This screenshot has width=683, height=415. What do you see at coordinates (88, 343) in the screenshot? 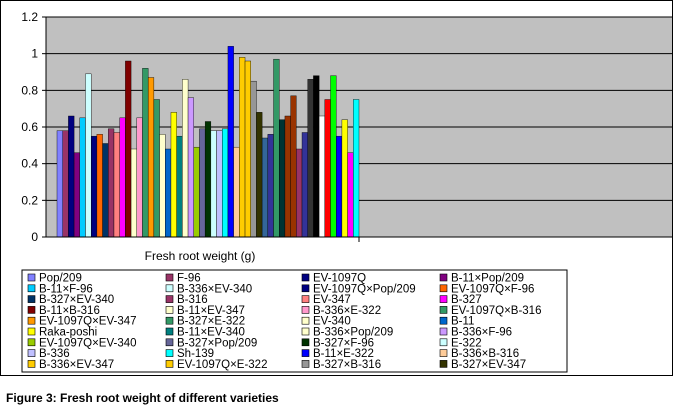
I see `legend-label: EV-1097Q×EV-340` at bounding box center [88, 343].